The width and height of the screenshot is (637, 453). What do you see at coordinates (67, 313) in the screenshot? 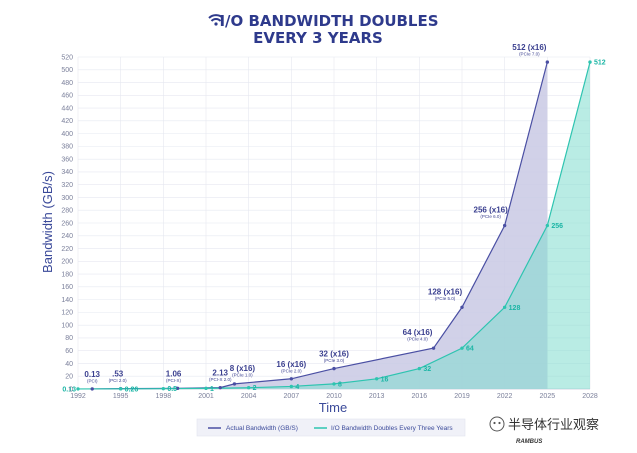
I see `y-tick-label: 120` at bounding box center [67, 313].